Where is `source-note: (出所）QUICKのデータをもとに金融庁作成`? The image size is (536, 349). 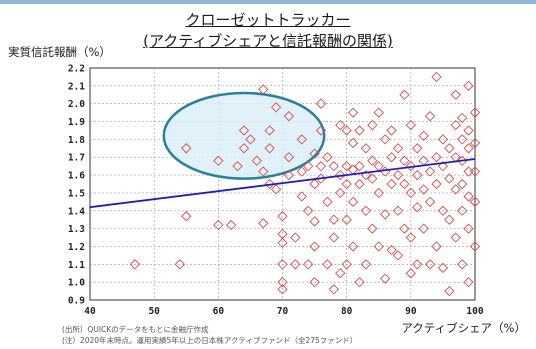
source-note: (出所）QUICKのデータをもとに金融庁作成 is located at coordinates (135, 329).